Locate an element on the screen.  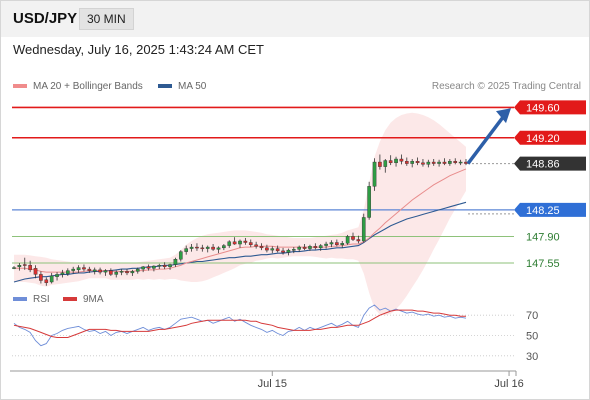
projection-arrow-head is located at coordinates (503, 116).